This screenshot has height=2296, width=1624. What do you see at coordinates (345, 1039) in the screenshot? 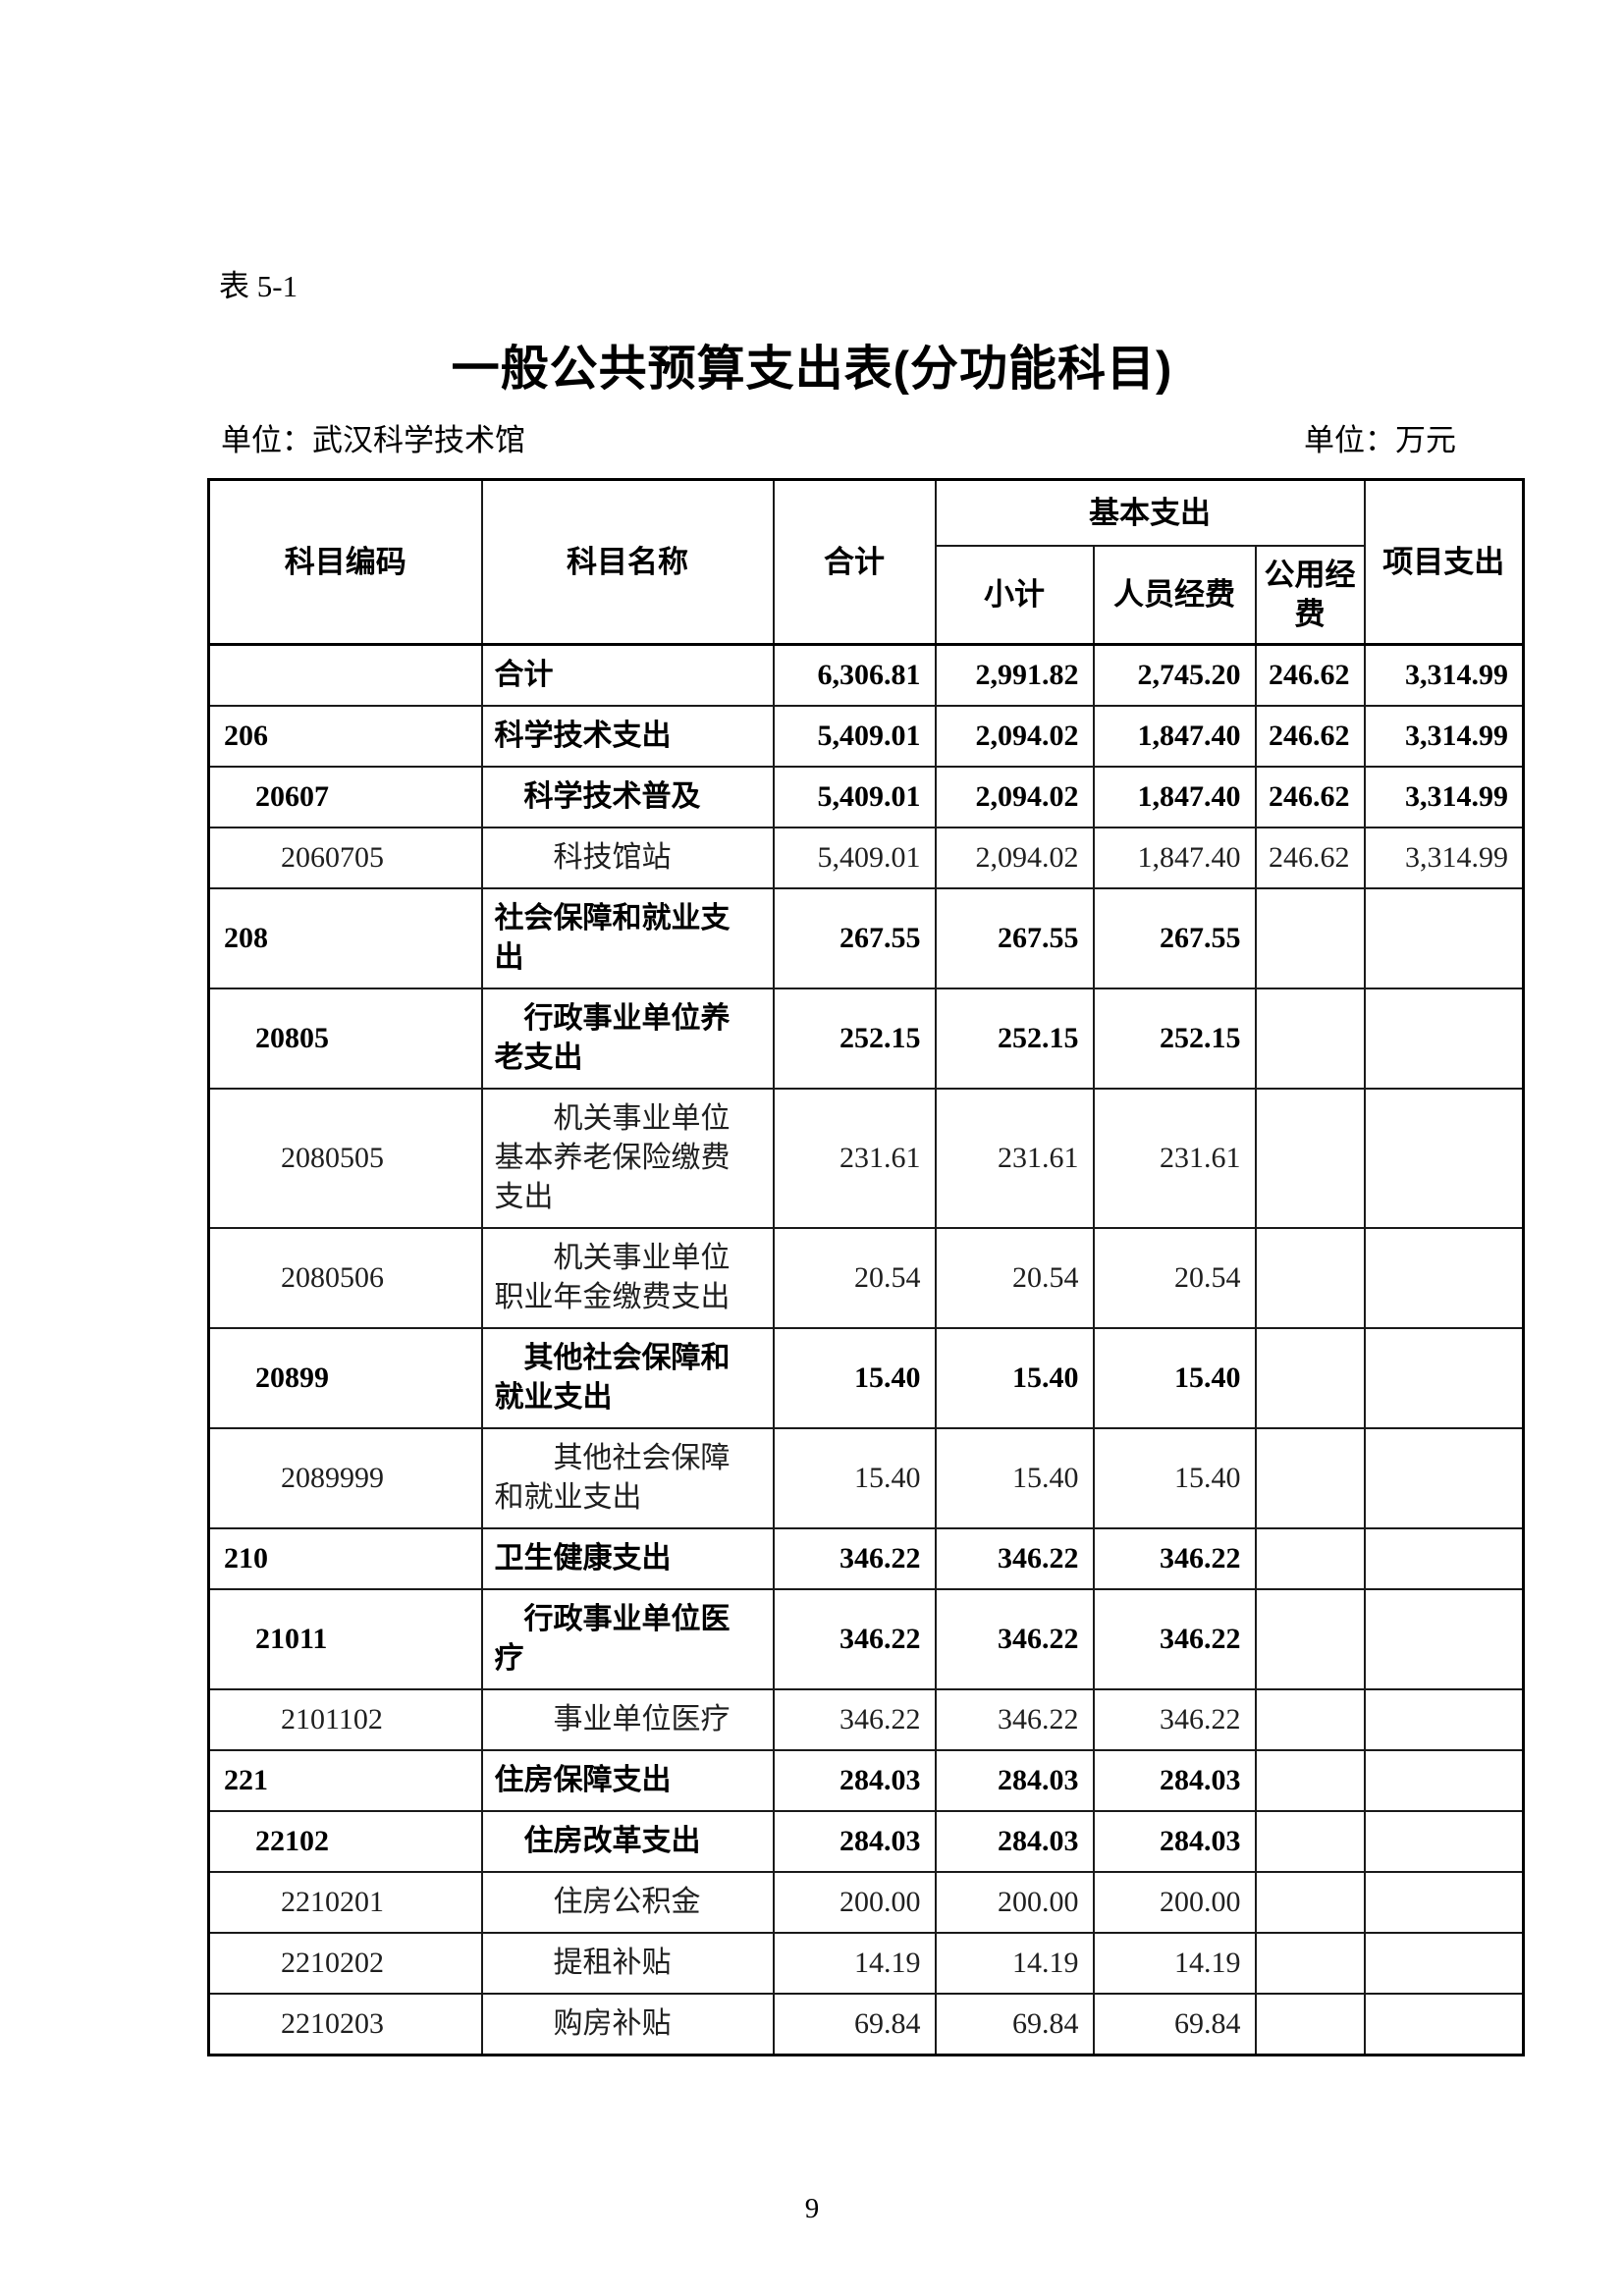
I see `row-subject-code: 20805` at bounding box center [345, 1039].